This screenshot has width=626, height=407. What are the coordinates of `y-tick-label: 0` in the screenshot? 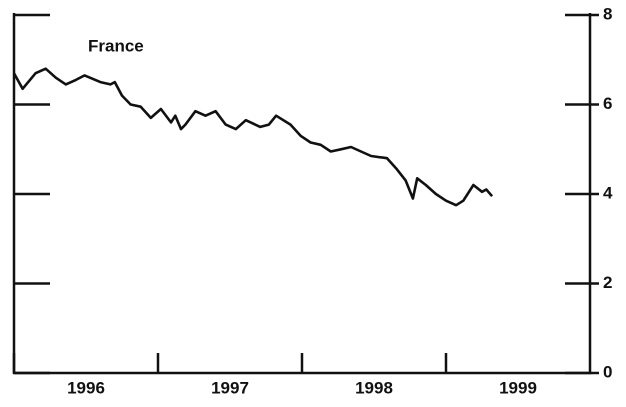 It's located at (607, 371).